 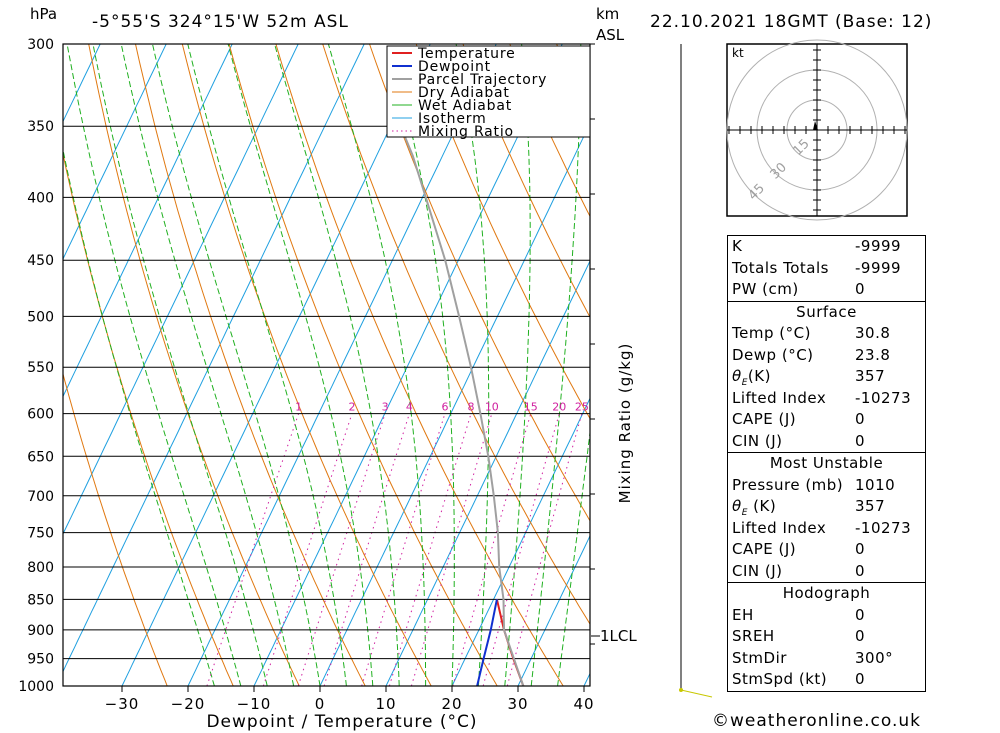 I want to click on x-tick-label: 40, so click(x=583, y=704).